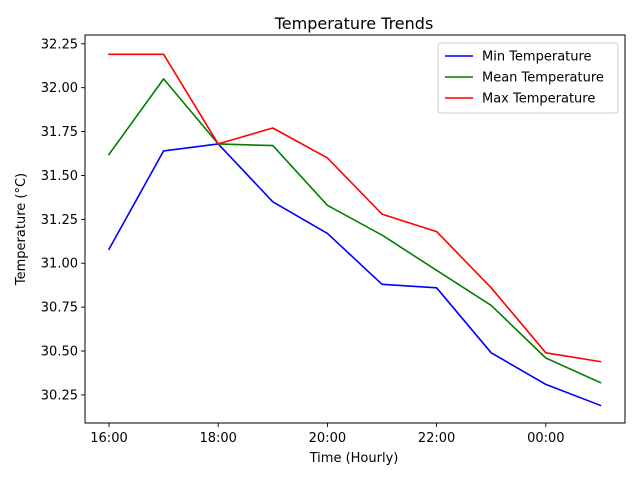 This screenshot has height=480, width=640. What do you see at coordinates (354, 458) in the screenshot?
I see `x-axis-label: Time (Hourly)` at bounding box center [354, 458].